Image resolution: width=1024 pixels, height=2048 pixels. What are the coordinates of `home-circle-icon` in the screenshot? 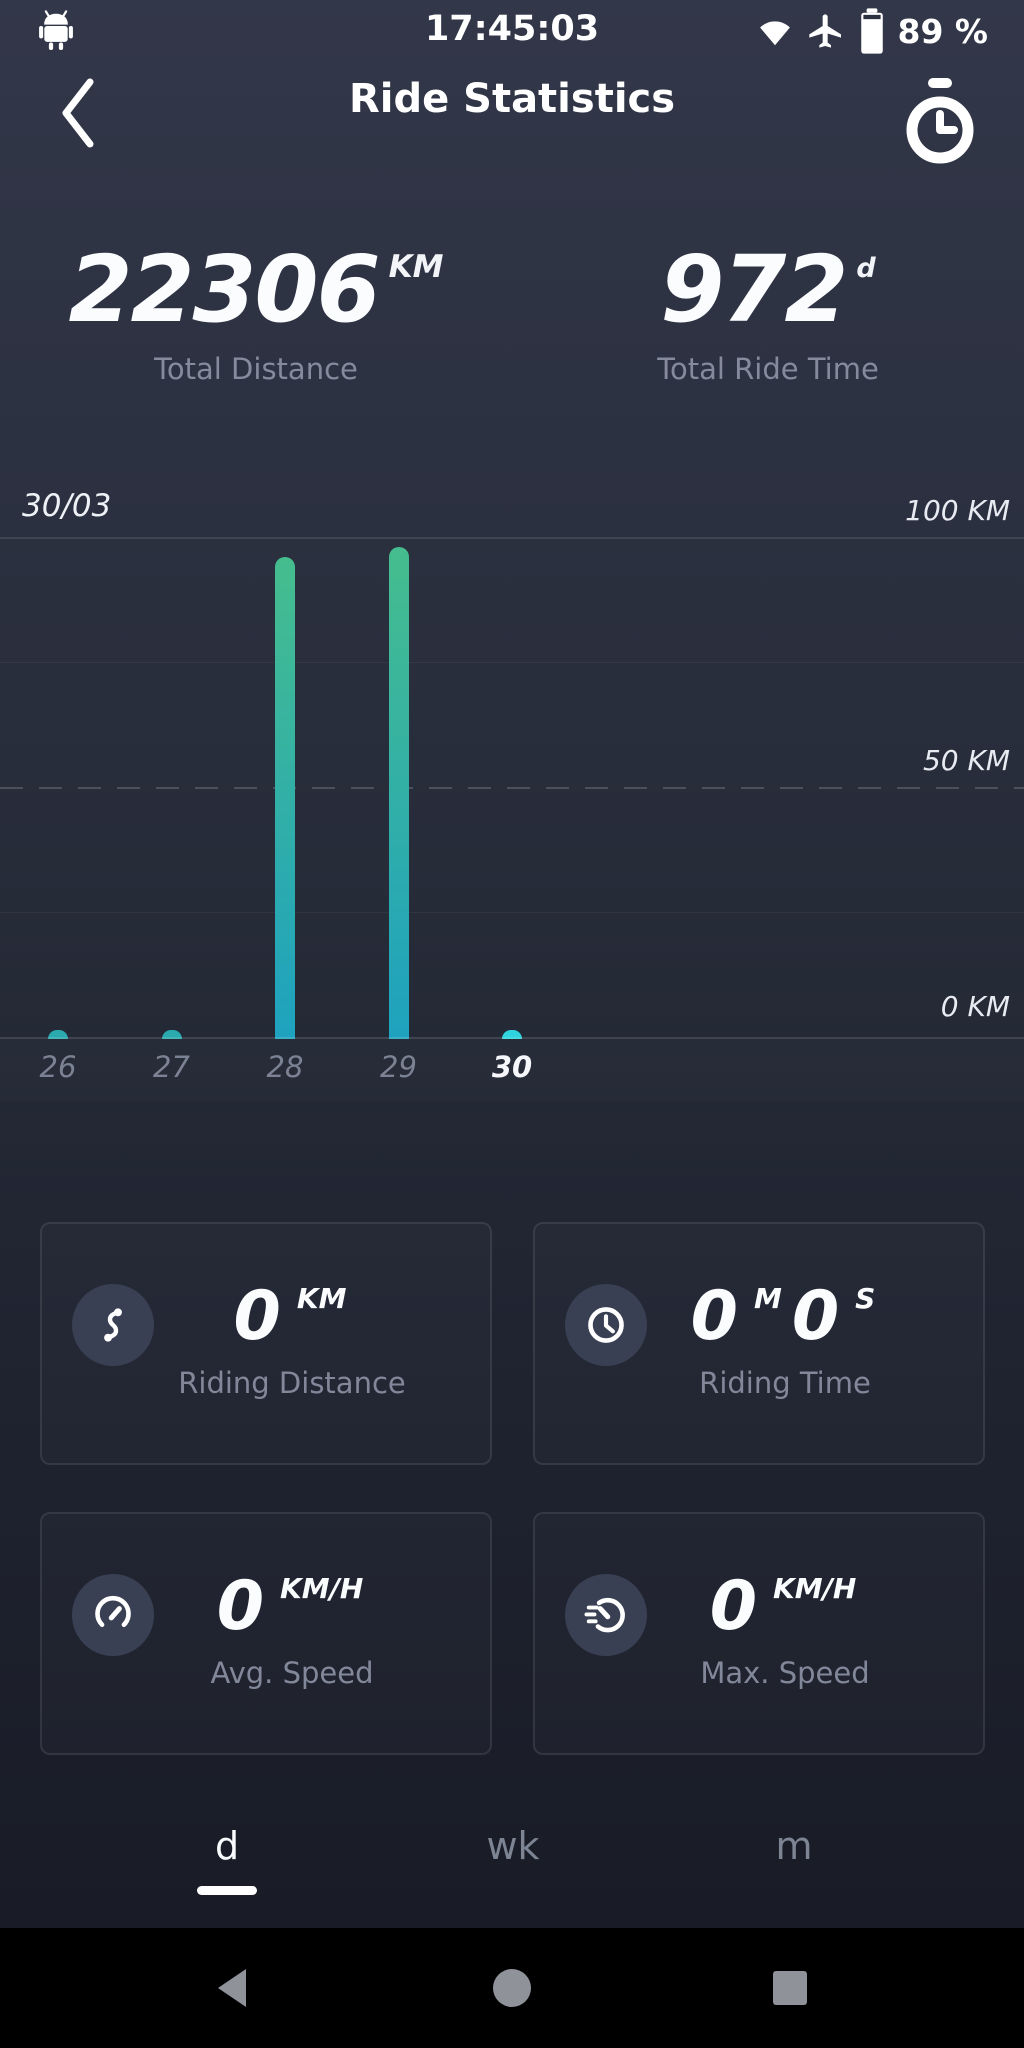 It's located at (512, 1988).